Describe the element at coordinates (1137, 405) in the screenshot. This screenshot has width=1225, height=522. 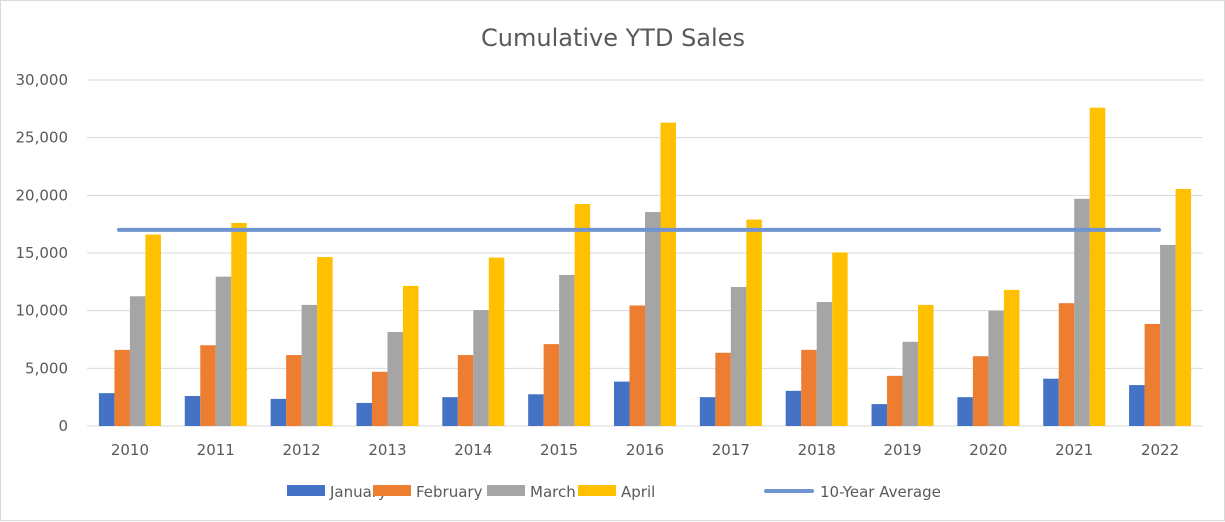
I see `bar-january-2022` at that location.